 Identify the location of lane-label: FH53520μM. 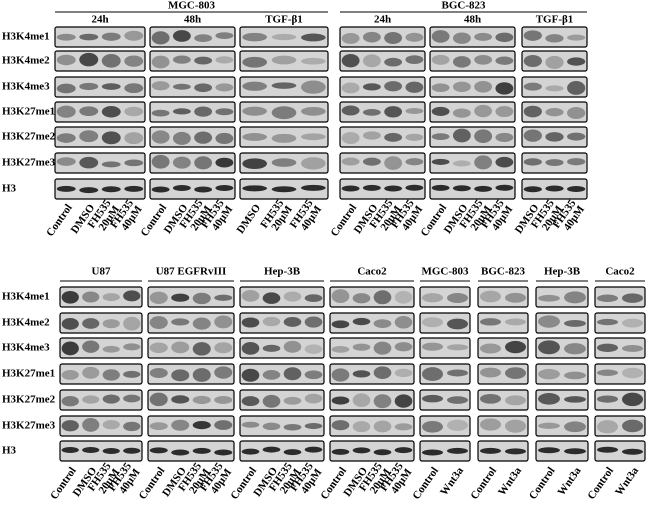
(276, 216).